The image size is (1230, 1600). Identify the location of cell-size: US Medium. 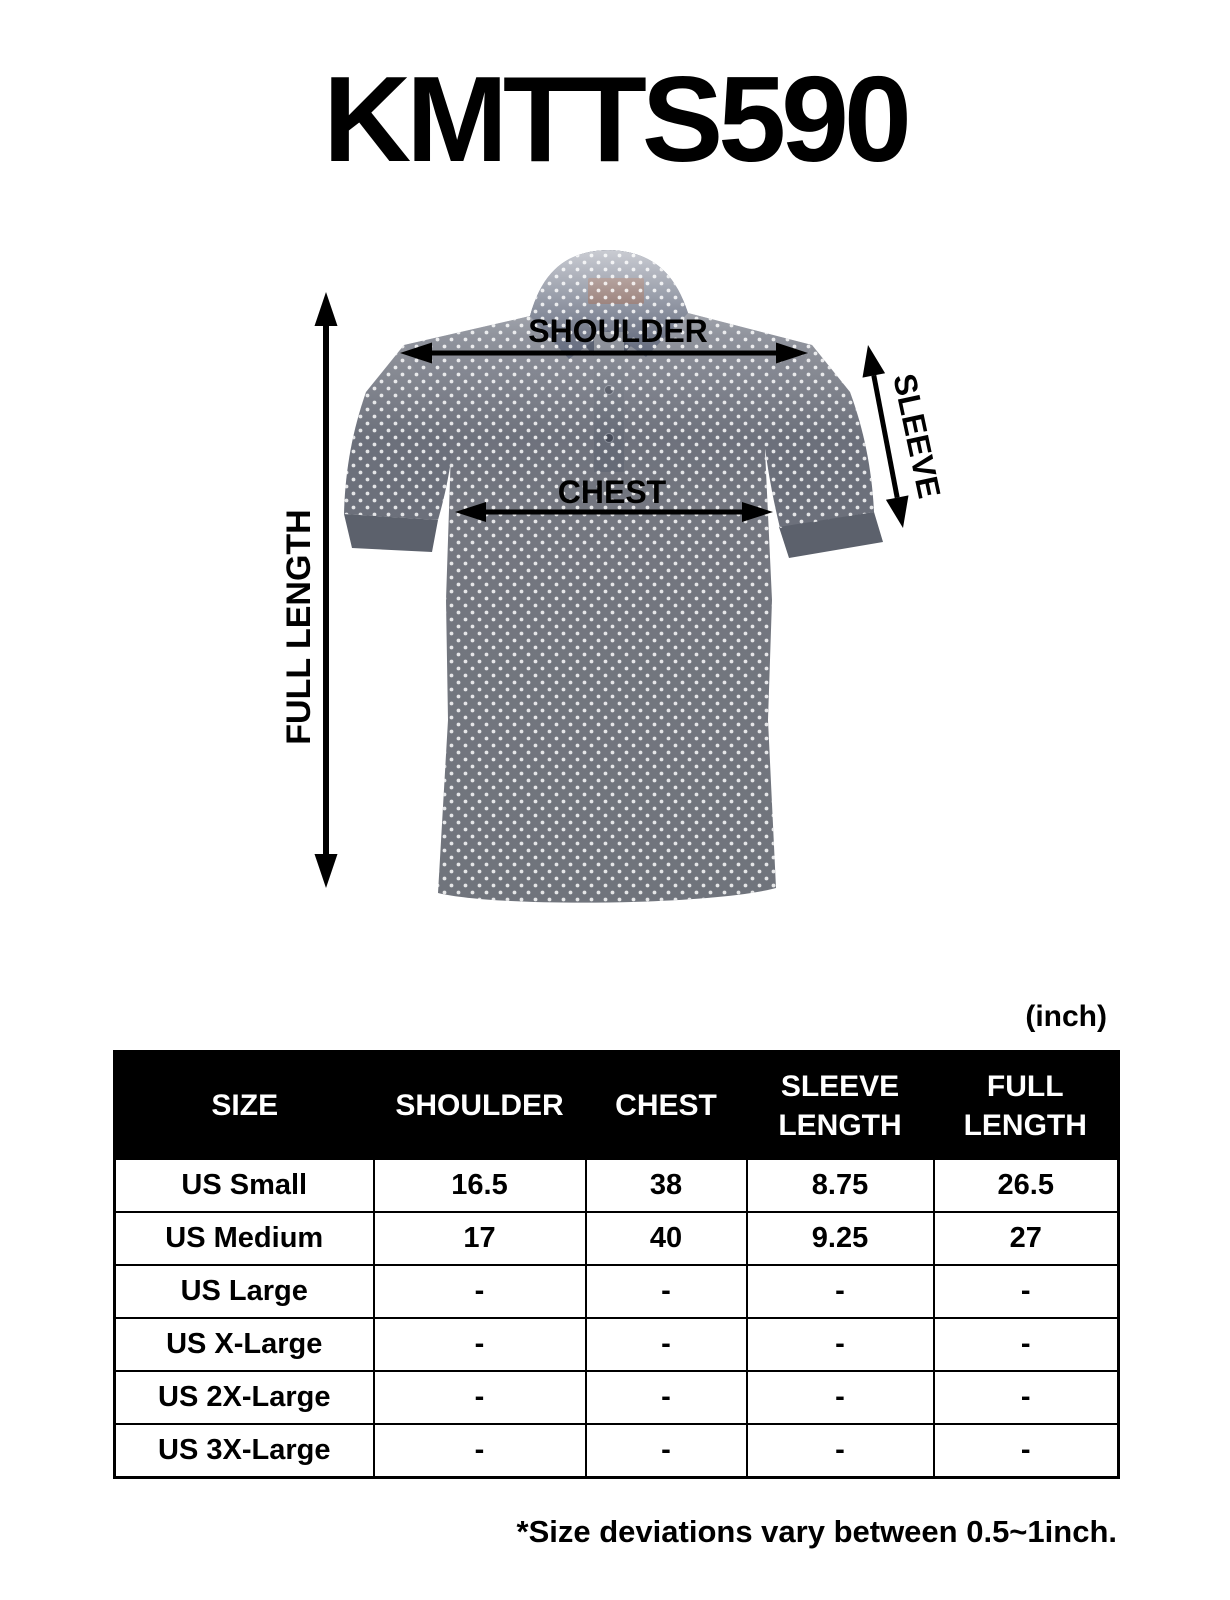
(244, 1238).